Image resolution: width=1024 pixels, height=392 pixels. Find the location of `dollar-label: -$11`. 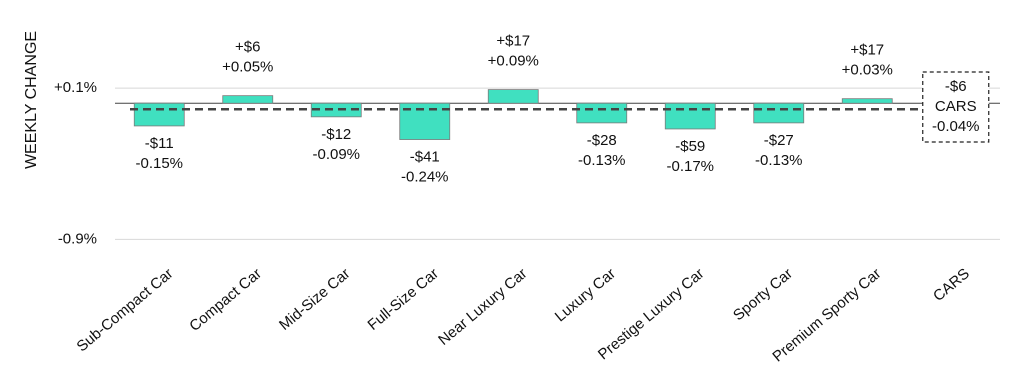

dollar-label: -$11 is located at coordinates (159, 143).